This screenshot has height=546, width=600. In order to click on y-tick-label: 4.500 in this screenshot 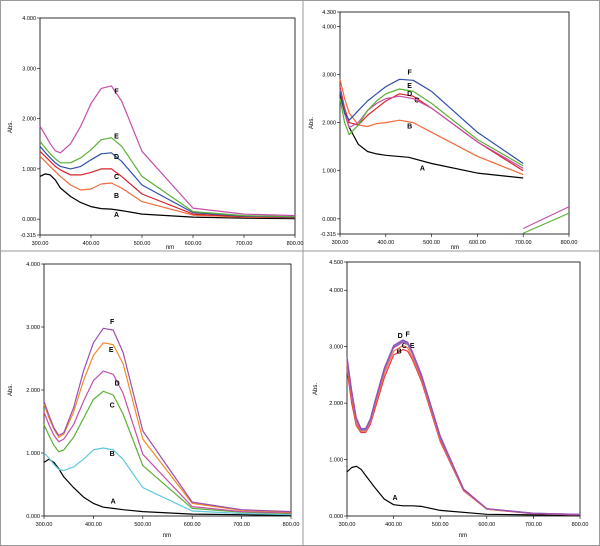, I will do `click(336, 263)`.